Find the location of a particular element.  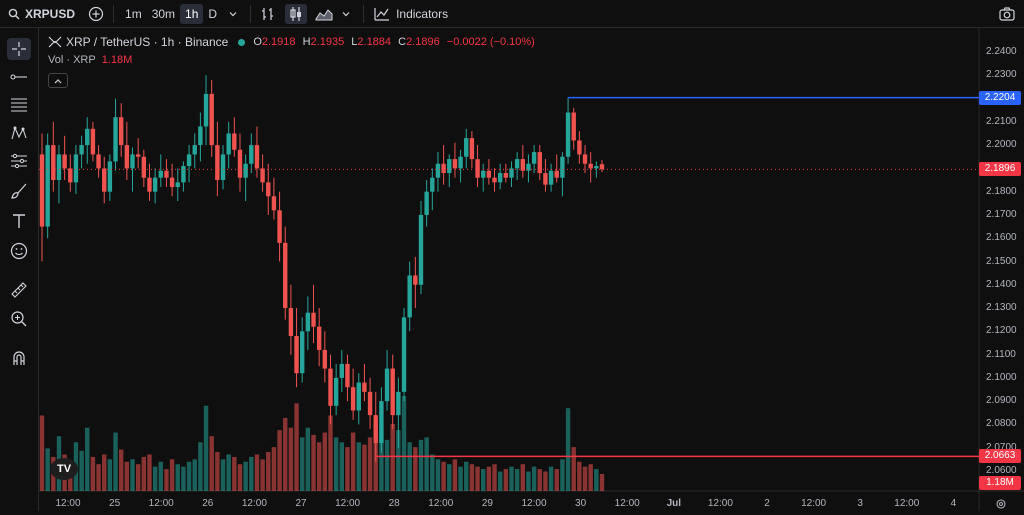

volume-value: 1.18M is located at coordinates (117, 60).